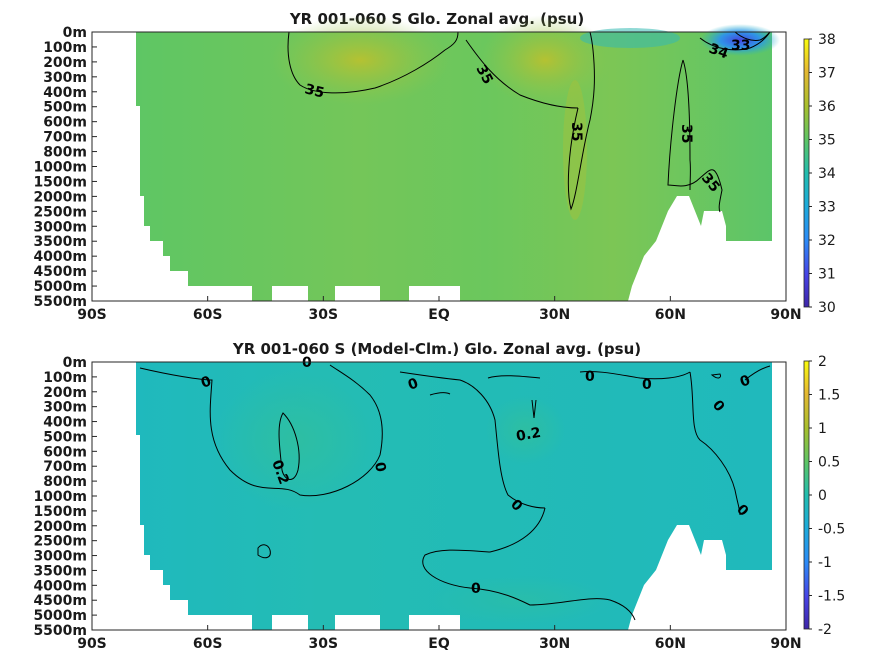 Image resolution: width=875 pixels, height=656 pixels. Describe the element at coordinates (822, 362) in the screenshot. I see `colorbar-tick-label: 2` at that location.